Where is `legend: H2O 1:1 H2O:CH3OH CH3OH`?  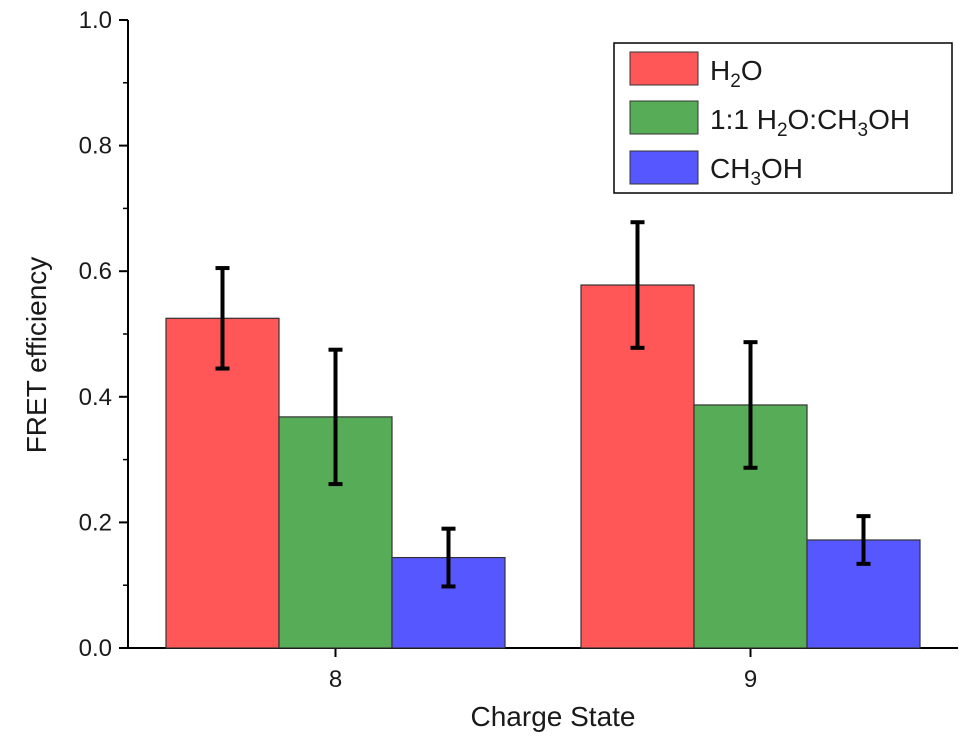 legend: H2O 1:1 H2O:CH3OH CH3OH is located at coordinates (783, 118).